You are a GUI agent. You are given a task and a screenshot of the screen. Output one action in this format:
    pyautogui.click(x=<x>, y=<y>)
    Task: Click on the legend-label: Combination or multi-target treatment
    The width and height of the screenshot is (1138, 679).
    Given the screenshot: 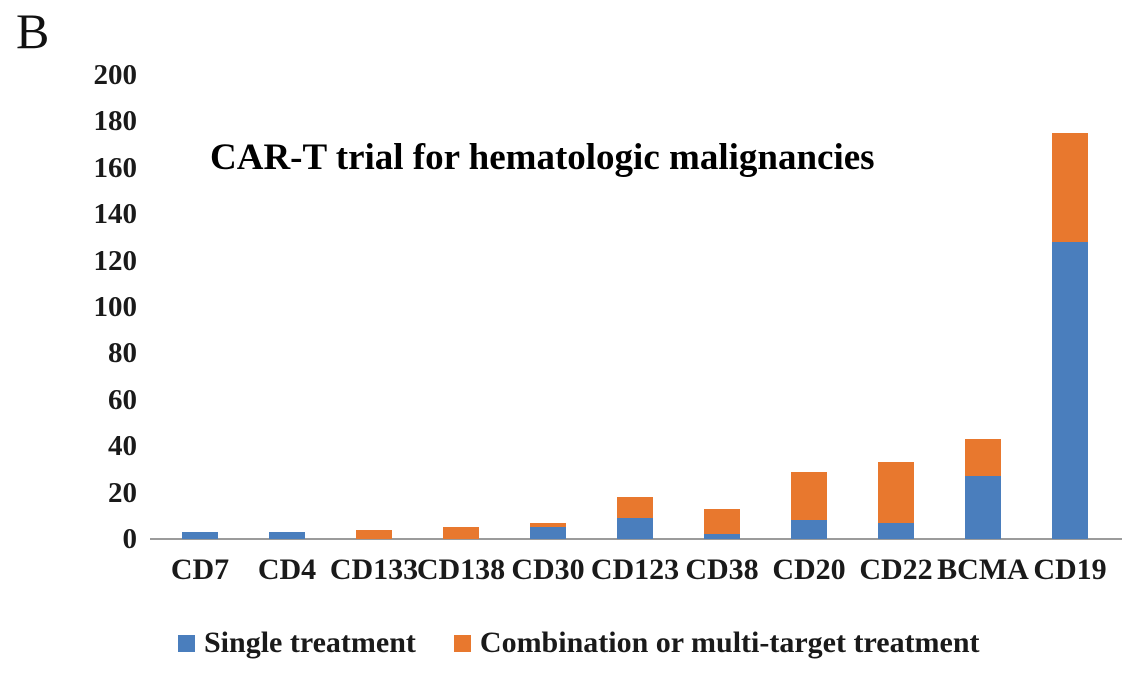 What is the action you would take?
    pyautogui.click(x=729, y=642)
    